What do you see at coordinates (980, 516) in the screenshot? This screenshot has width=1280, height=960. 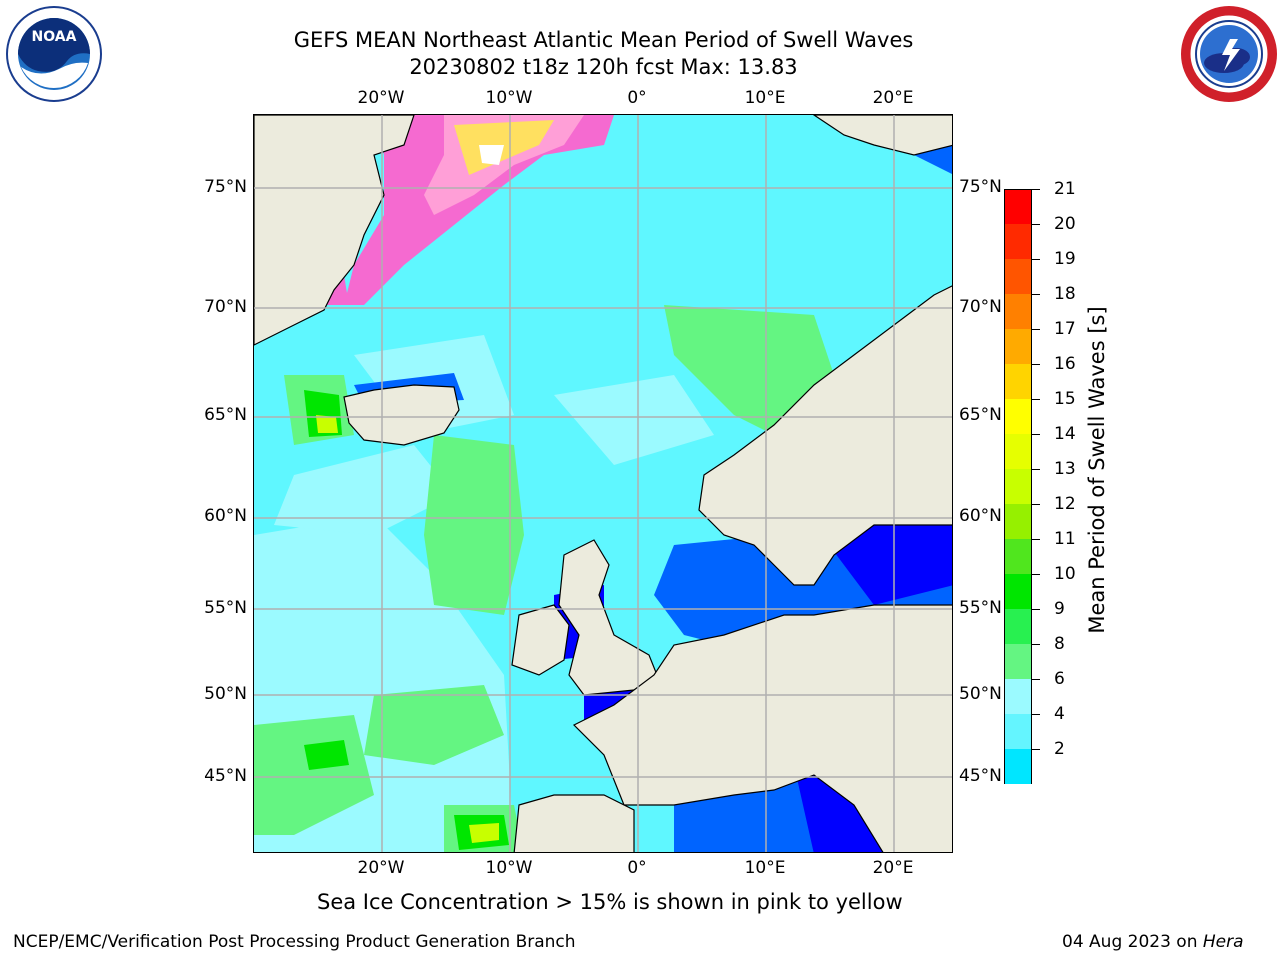 I see `lat-label-right-60n: 60°N` at bounding box center [980, 516].